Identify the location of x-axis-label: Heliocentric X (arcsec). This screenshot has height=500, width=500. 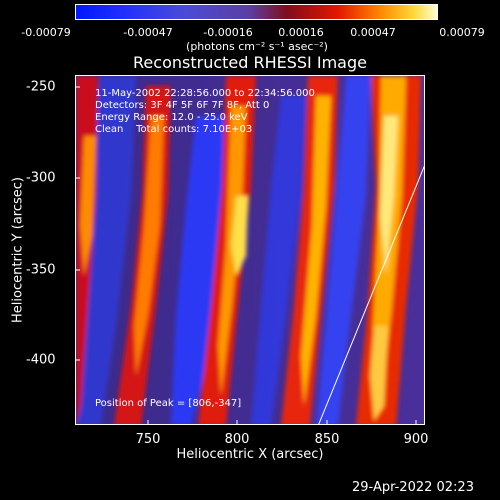
(250, 454).